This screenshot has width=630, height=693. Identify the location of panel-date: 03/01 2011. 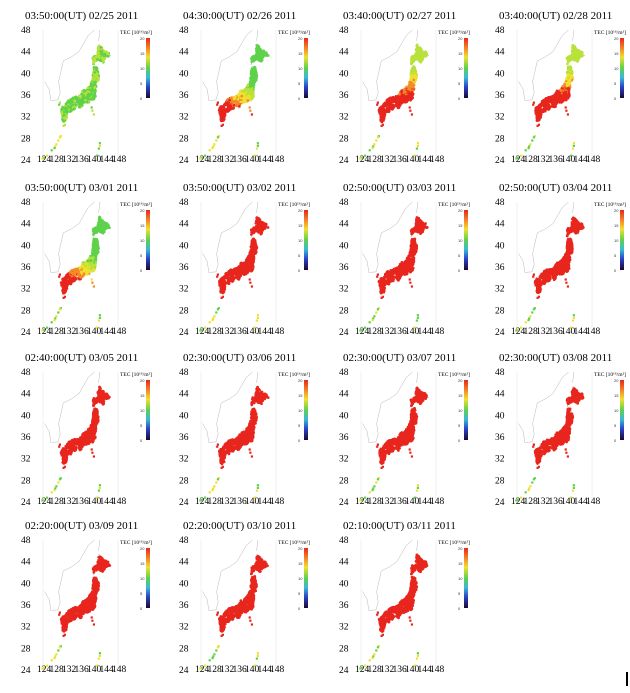
(113, 188).